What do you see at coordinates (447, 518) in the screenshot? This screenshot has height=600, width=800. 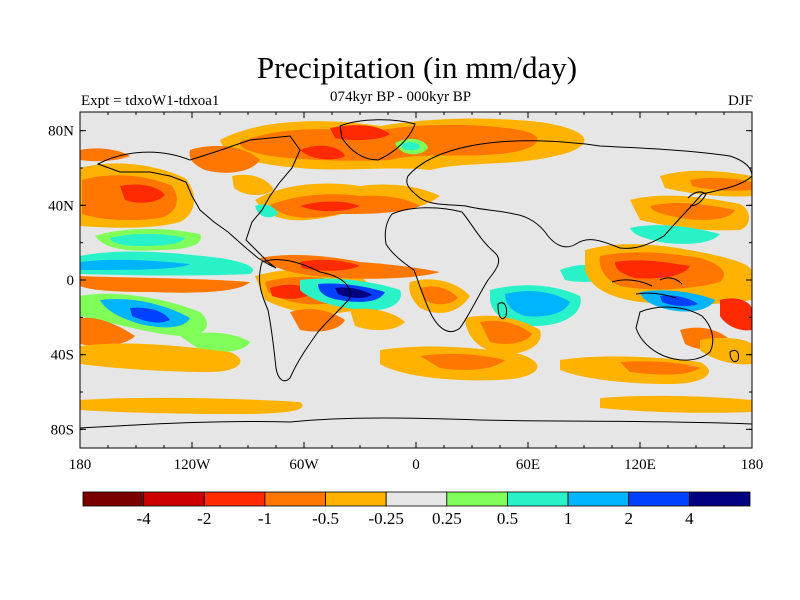 I see `colorbar-label: 0.25` at bounding box center [447, 518].